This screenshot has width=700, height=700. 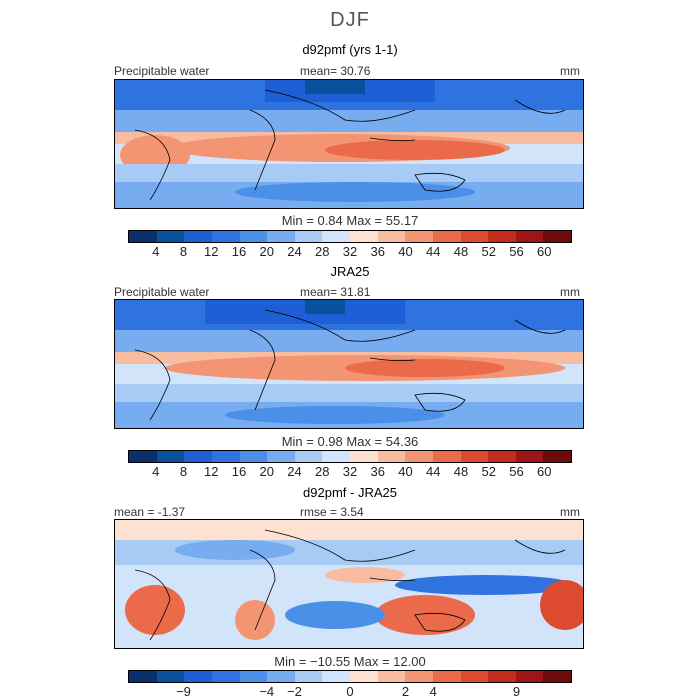 What do you see at coordinates (350, 441) in the screenshot?
I see `panel-2-minmax: Min = 0.98 Max = 54.36` at bounding box center [350, 441].